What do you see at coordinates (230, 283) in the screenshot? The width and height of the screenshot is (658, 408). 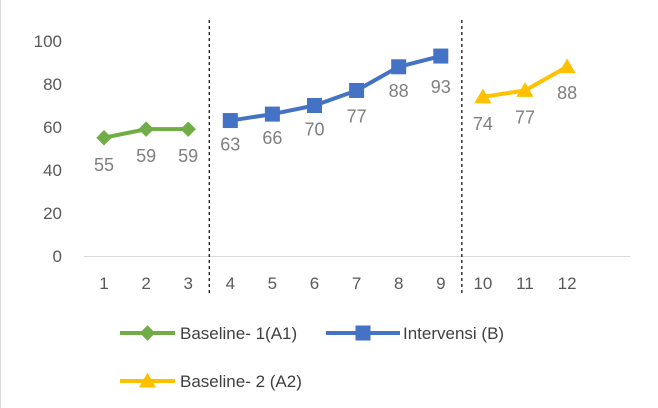 I see `x-tick-label: 4` at bounding box center [230, 283].